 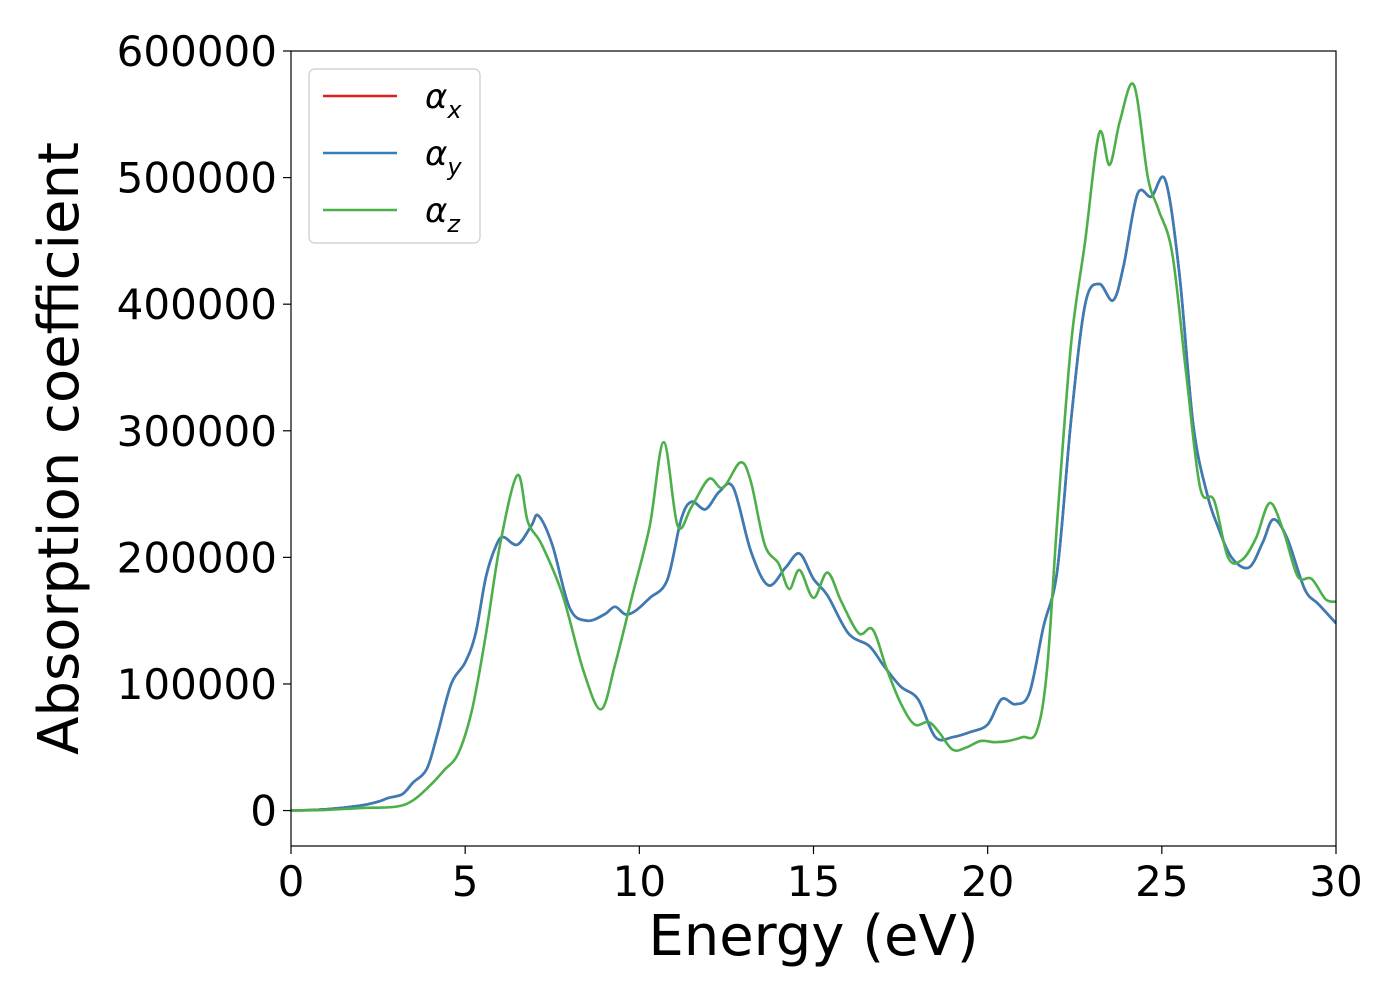 I want to click on legend-label-y: αy, so click(x=443, y=157).